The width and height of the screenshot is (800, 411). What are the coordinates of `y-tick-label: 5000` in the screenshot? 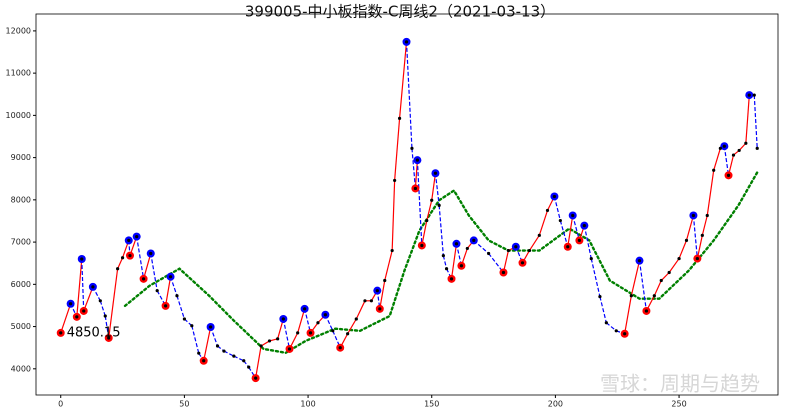 It's located at (21, 326).